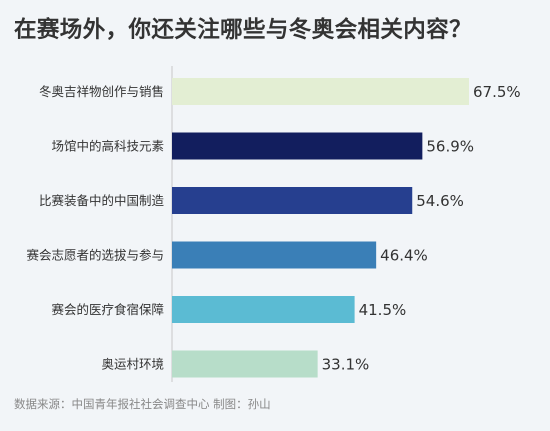 This screenshot has height=431, width=550. Describe the element at coordinates (440, 201) in the screenshot. I see `value-label-2: 54.6%` at that location.